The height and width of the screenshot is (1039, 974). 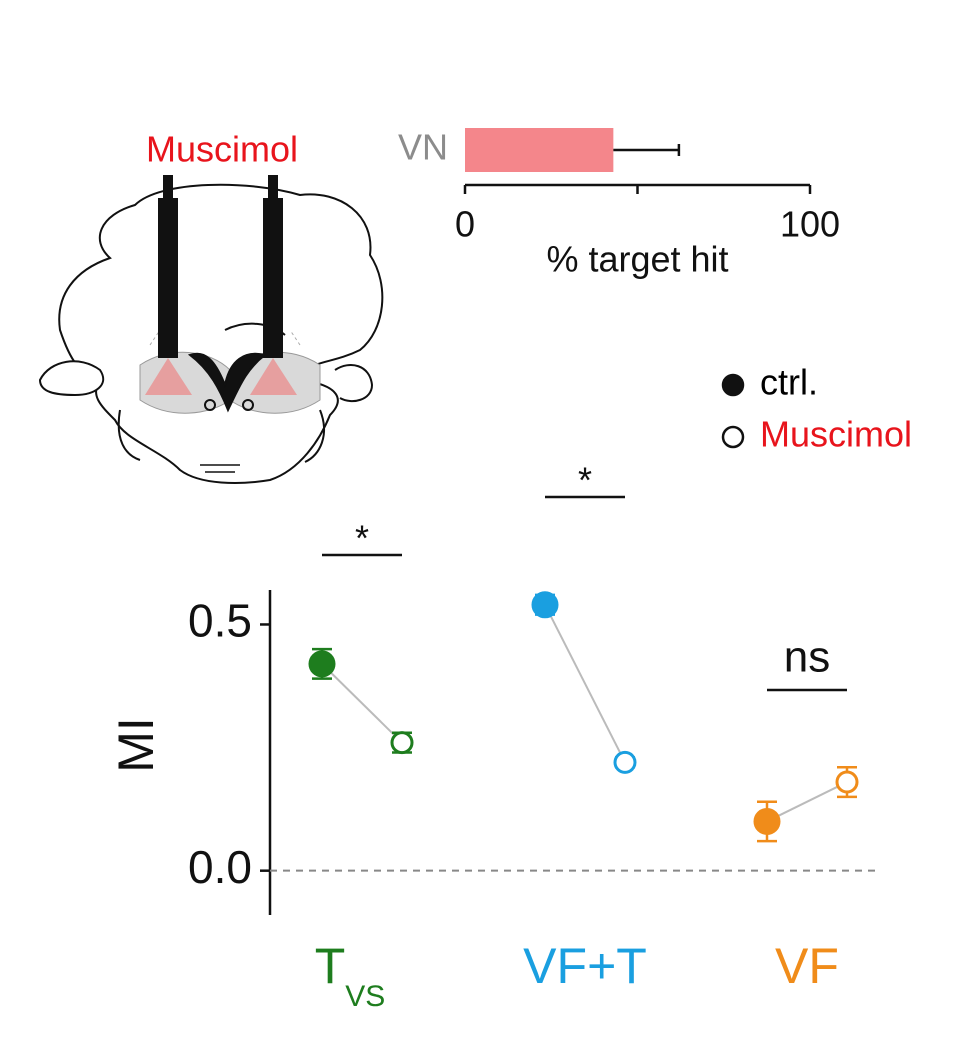 What do you see at coordinates (220, 621) in the screenshot?
I see `y-tick-label: 0.5` at bounding box center [220, 621].